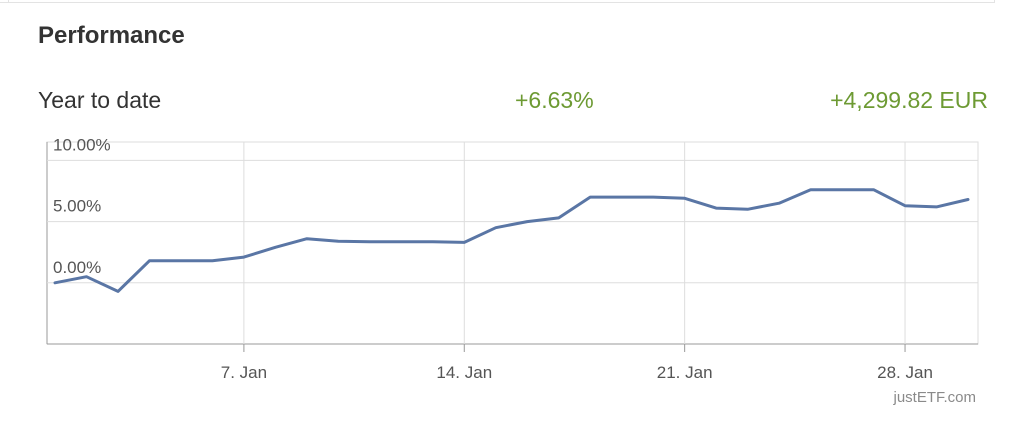 This screenshot has width=1024, height=427. I want to click on y-tick-label: 5.00%, so click(77, 206).